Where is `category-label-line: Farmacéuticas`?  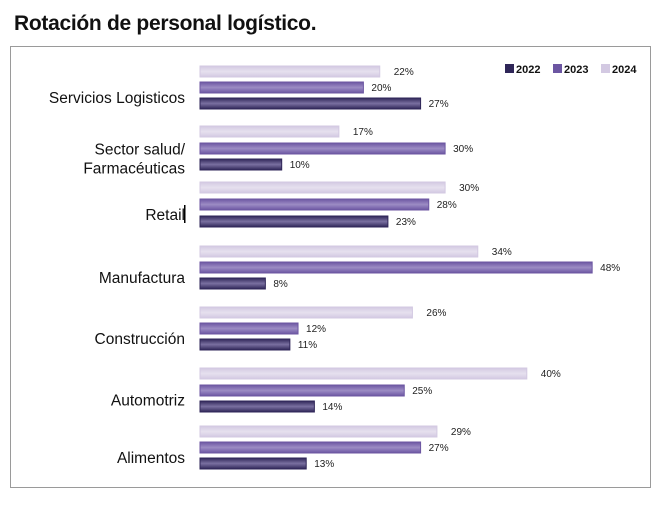 category-label-line: Farmacéuticas is located at coordinates (134, 169).